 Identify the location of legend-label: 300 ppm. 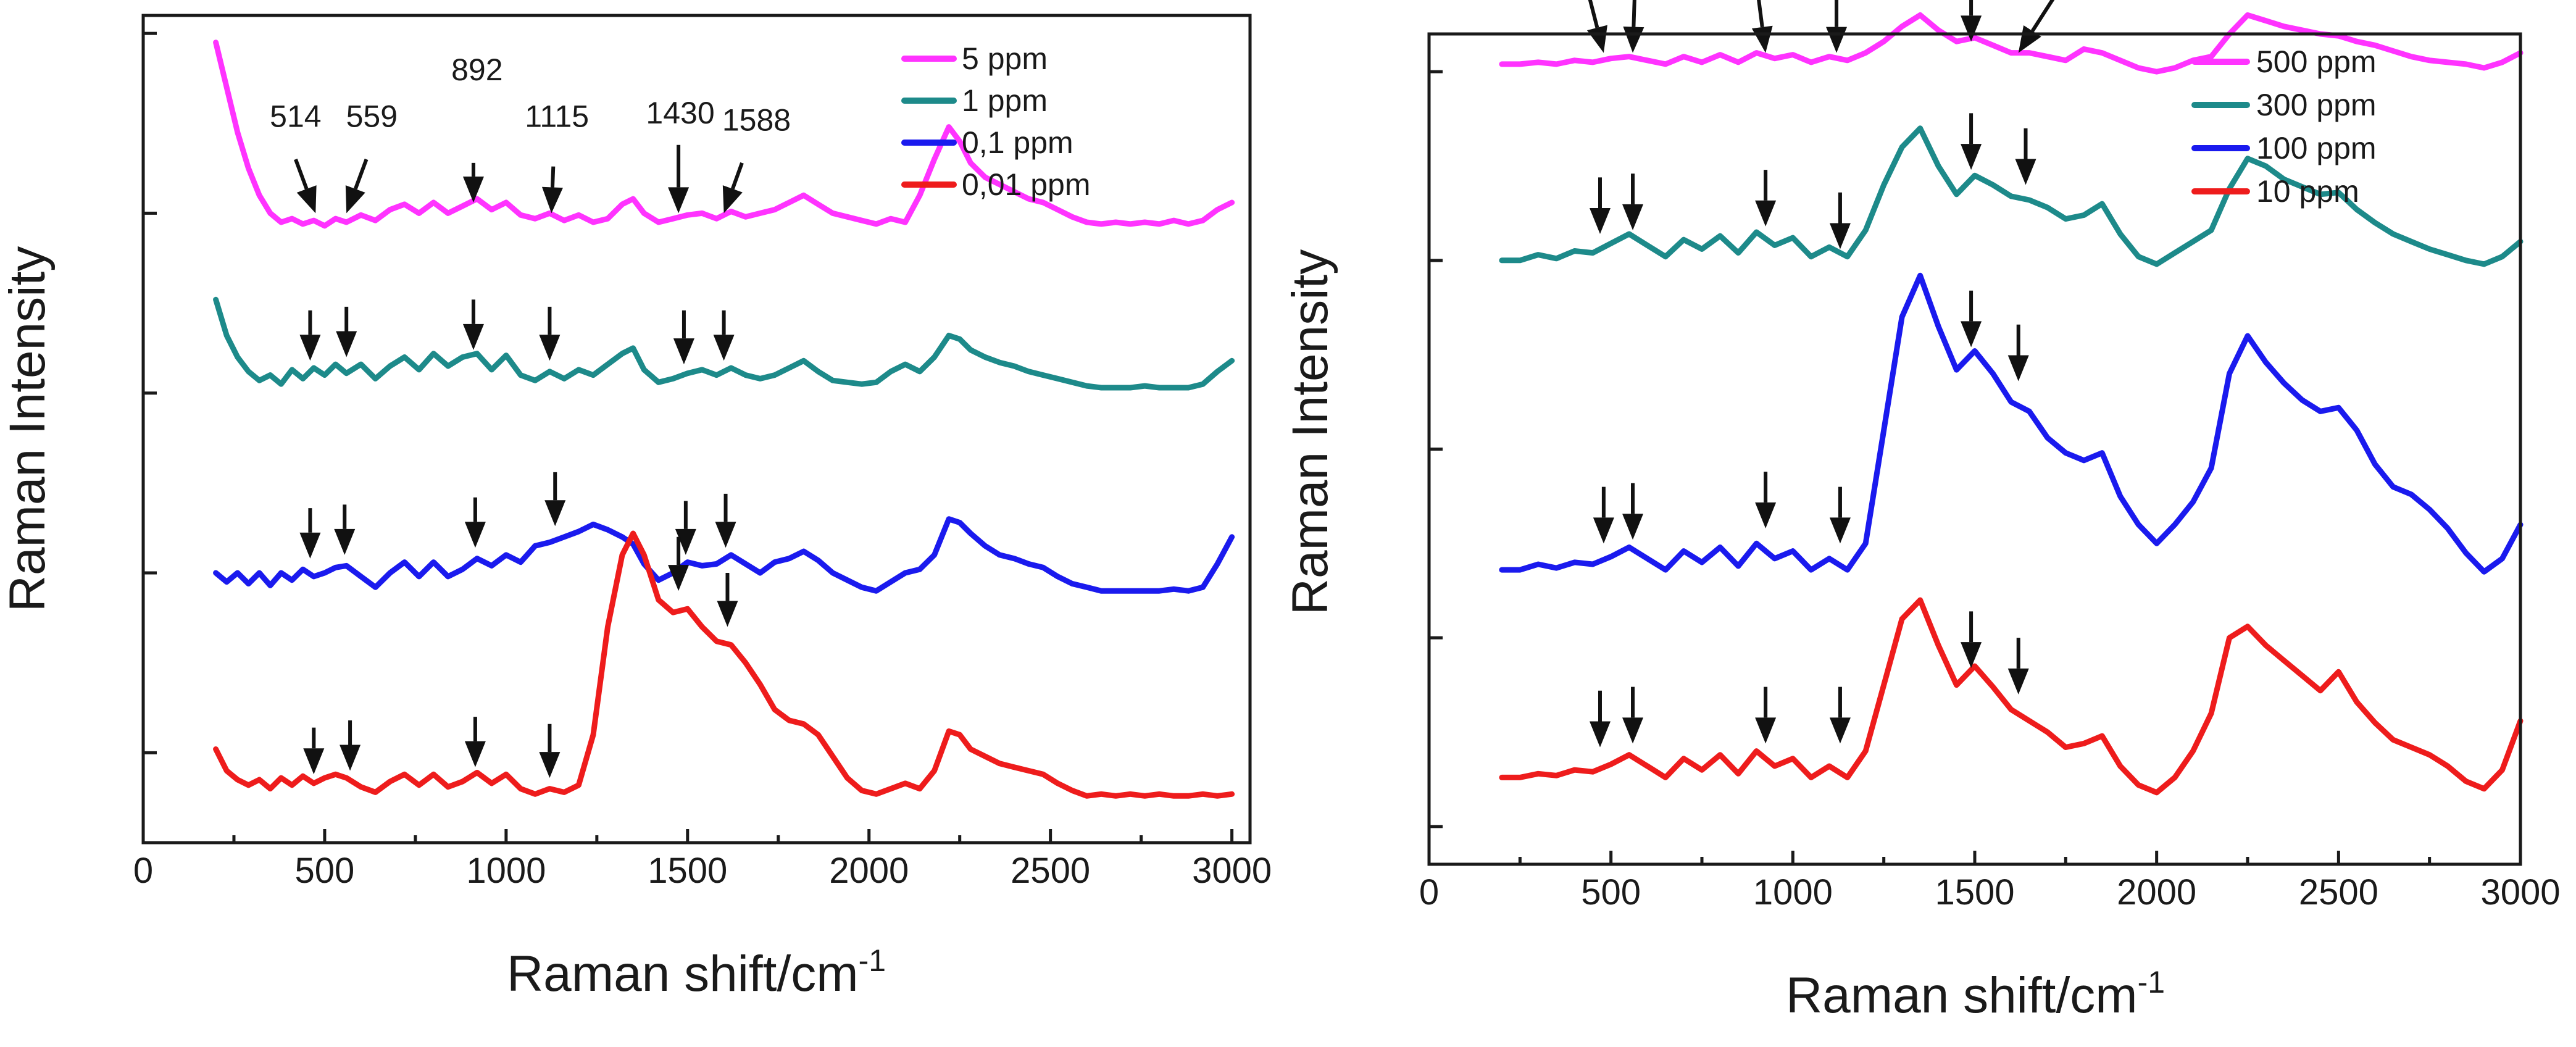
(2316, 105).